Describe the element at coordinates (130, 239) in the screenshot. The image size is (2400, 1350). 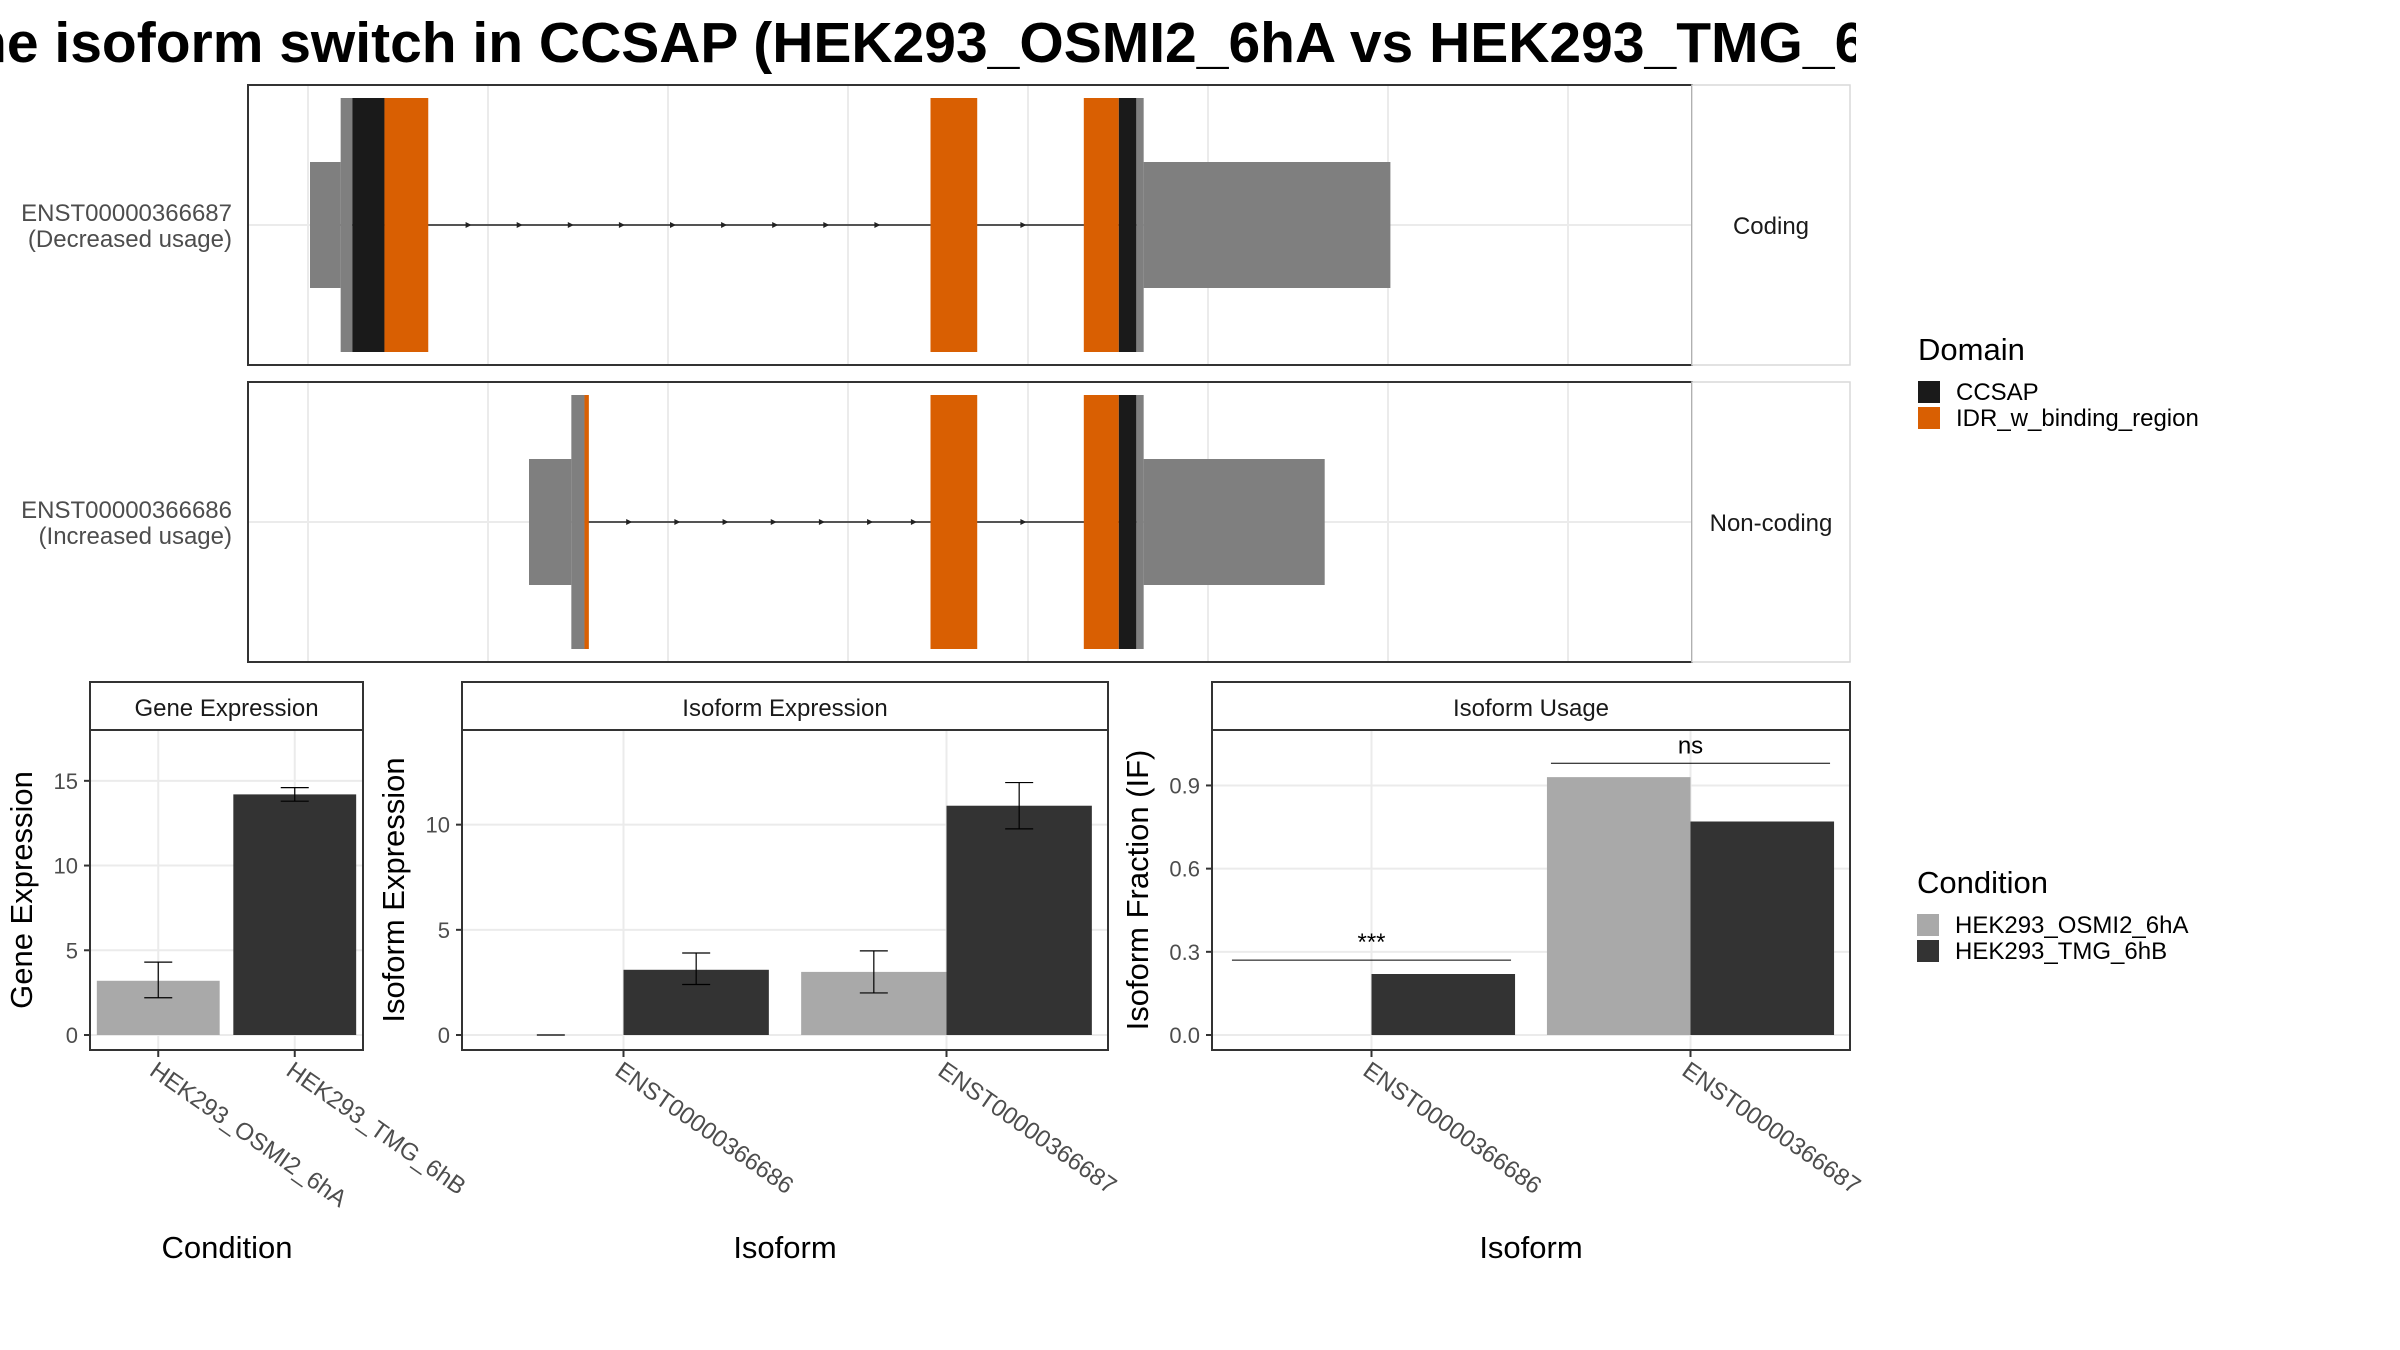
I see `transcript-usage-label: (Decreased usage)` at that location.